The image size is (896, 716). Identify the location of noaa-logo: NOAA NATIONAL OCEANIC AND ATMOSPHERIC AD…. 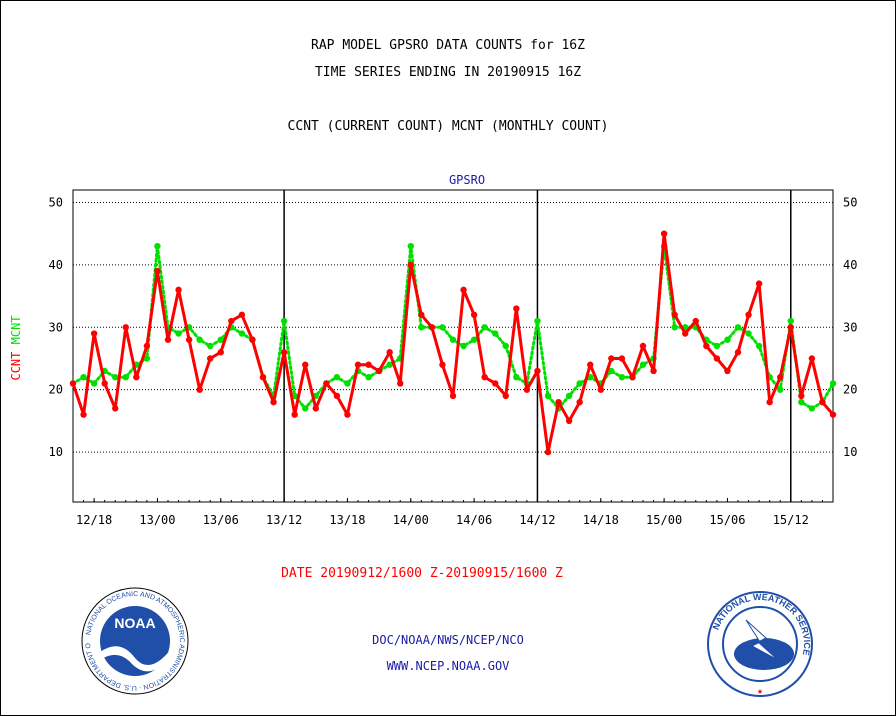
(134, 640).